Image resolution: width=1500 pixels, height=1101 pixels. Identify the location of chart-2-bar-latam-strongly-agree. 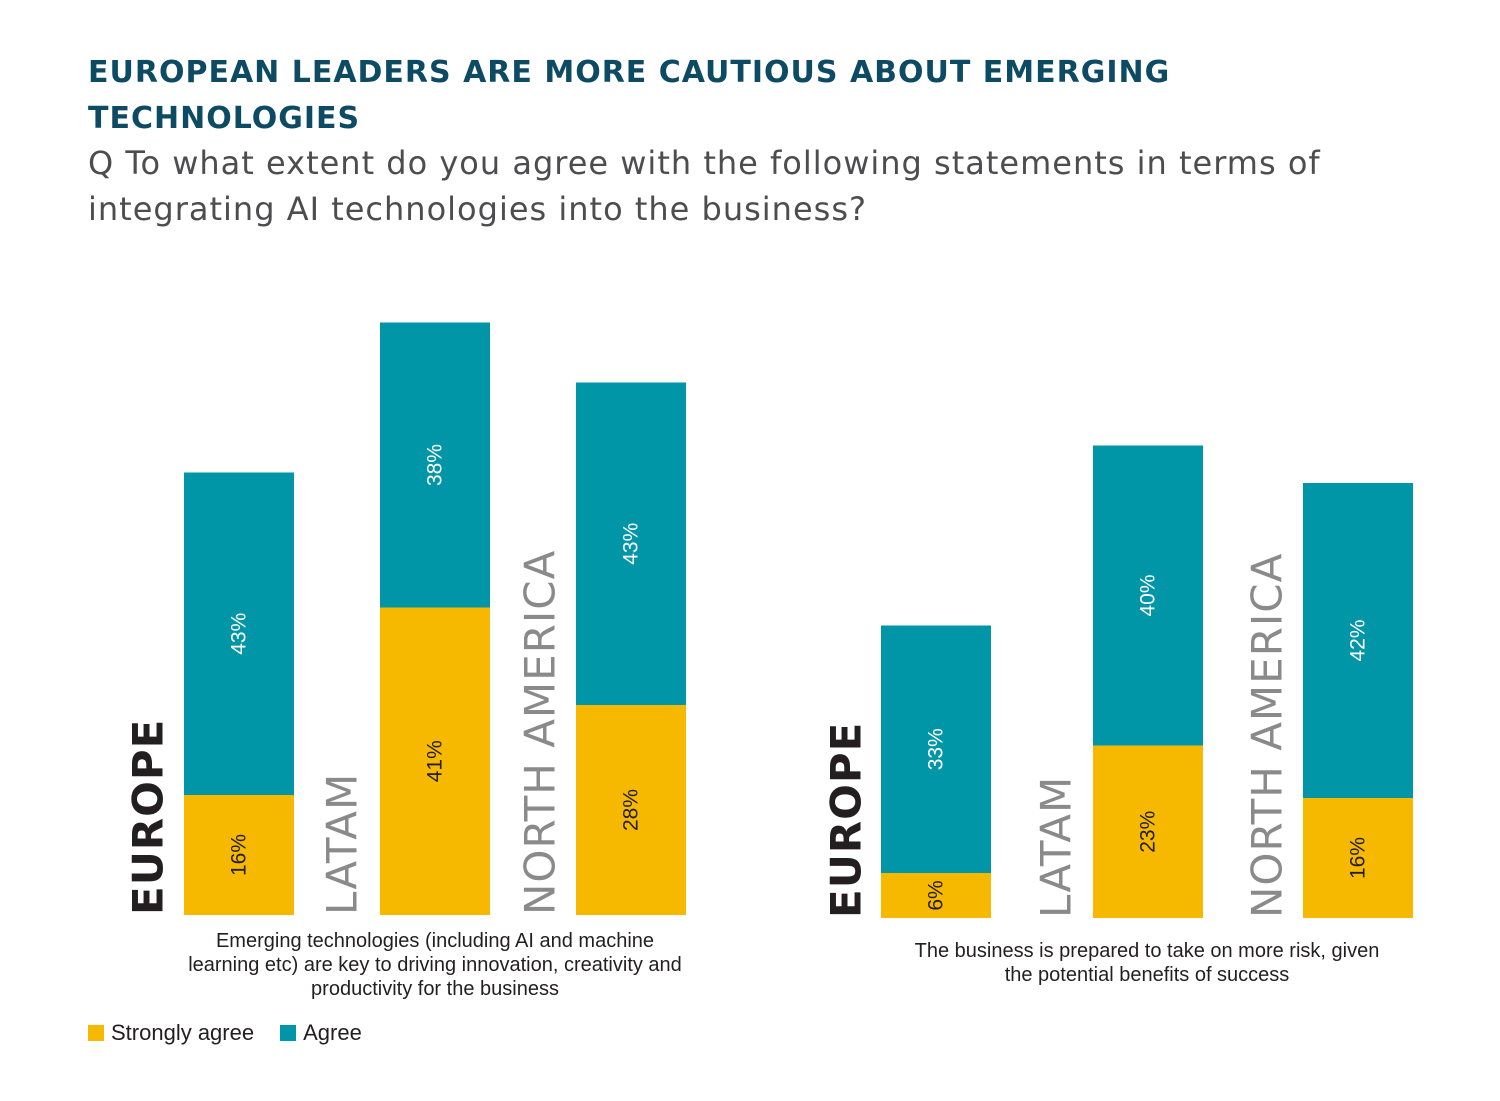
(1148, 831).